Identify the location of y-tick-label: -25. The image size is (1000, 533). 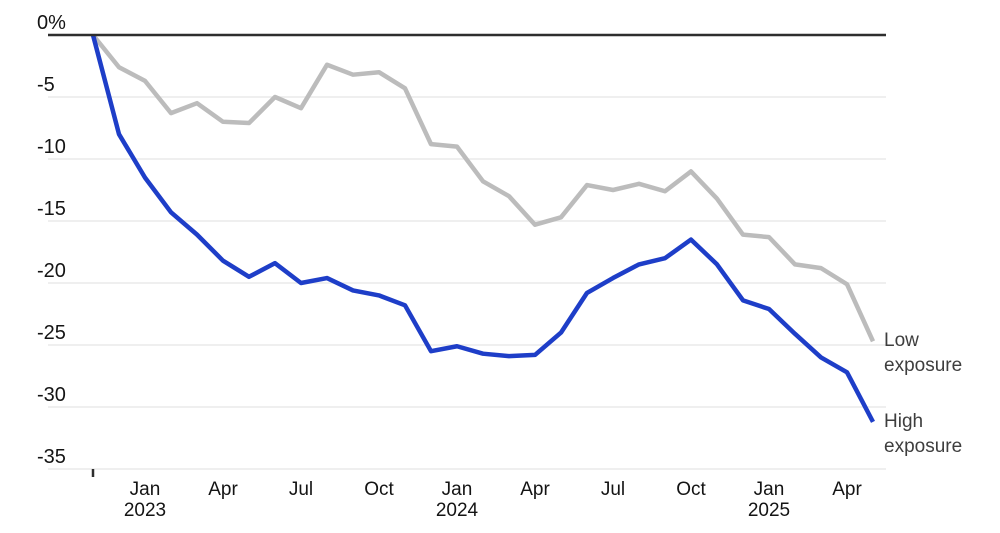
(51, 333).